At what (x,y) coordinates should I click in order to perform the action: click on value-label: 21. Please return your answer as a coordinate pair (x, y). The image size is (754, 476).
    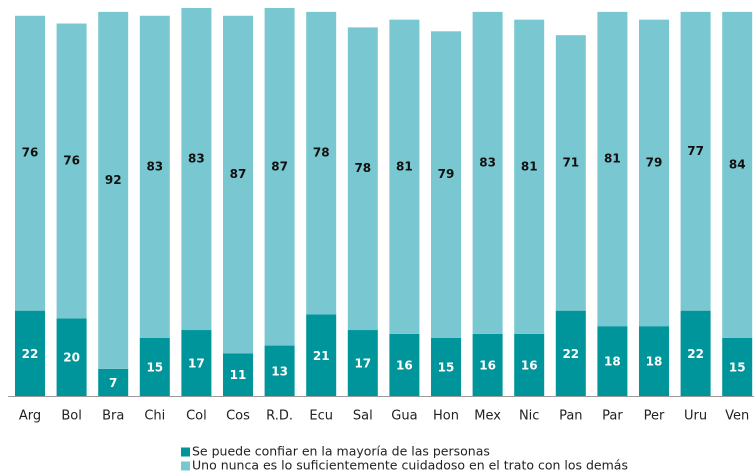
    Looking at the image, I should click on (321, 356).